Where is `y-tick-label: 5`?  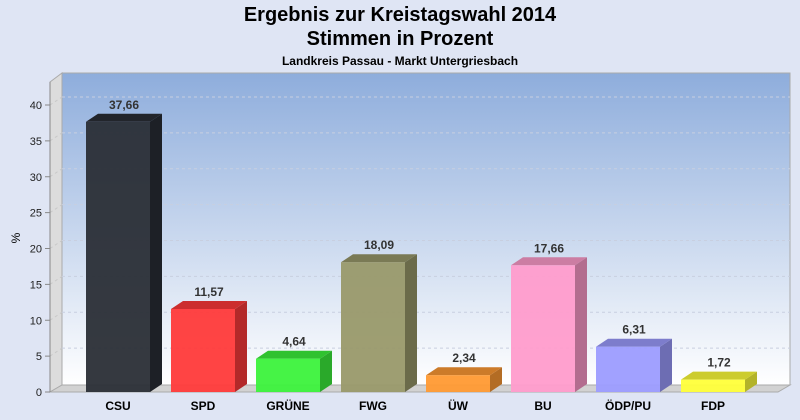 y-tick-label: 5 is located at coordinates (39, 357).